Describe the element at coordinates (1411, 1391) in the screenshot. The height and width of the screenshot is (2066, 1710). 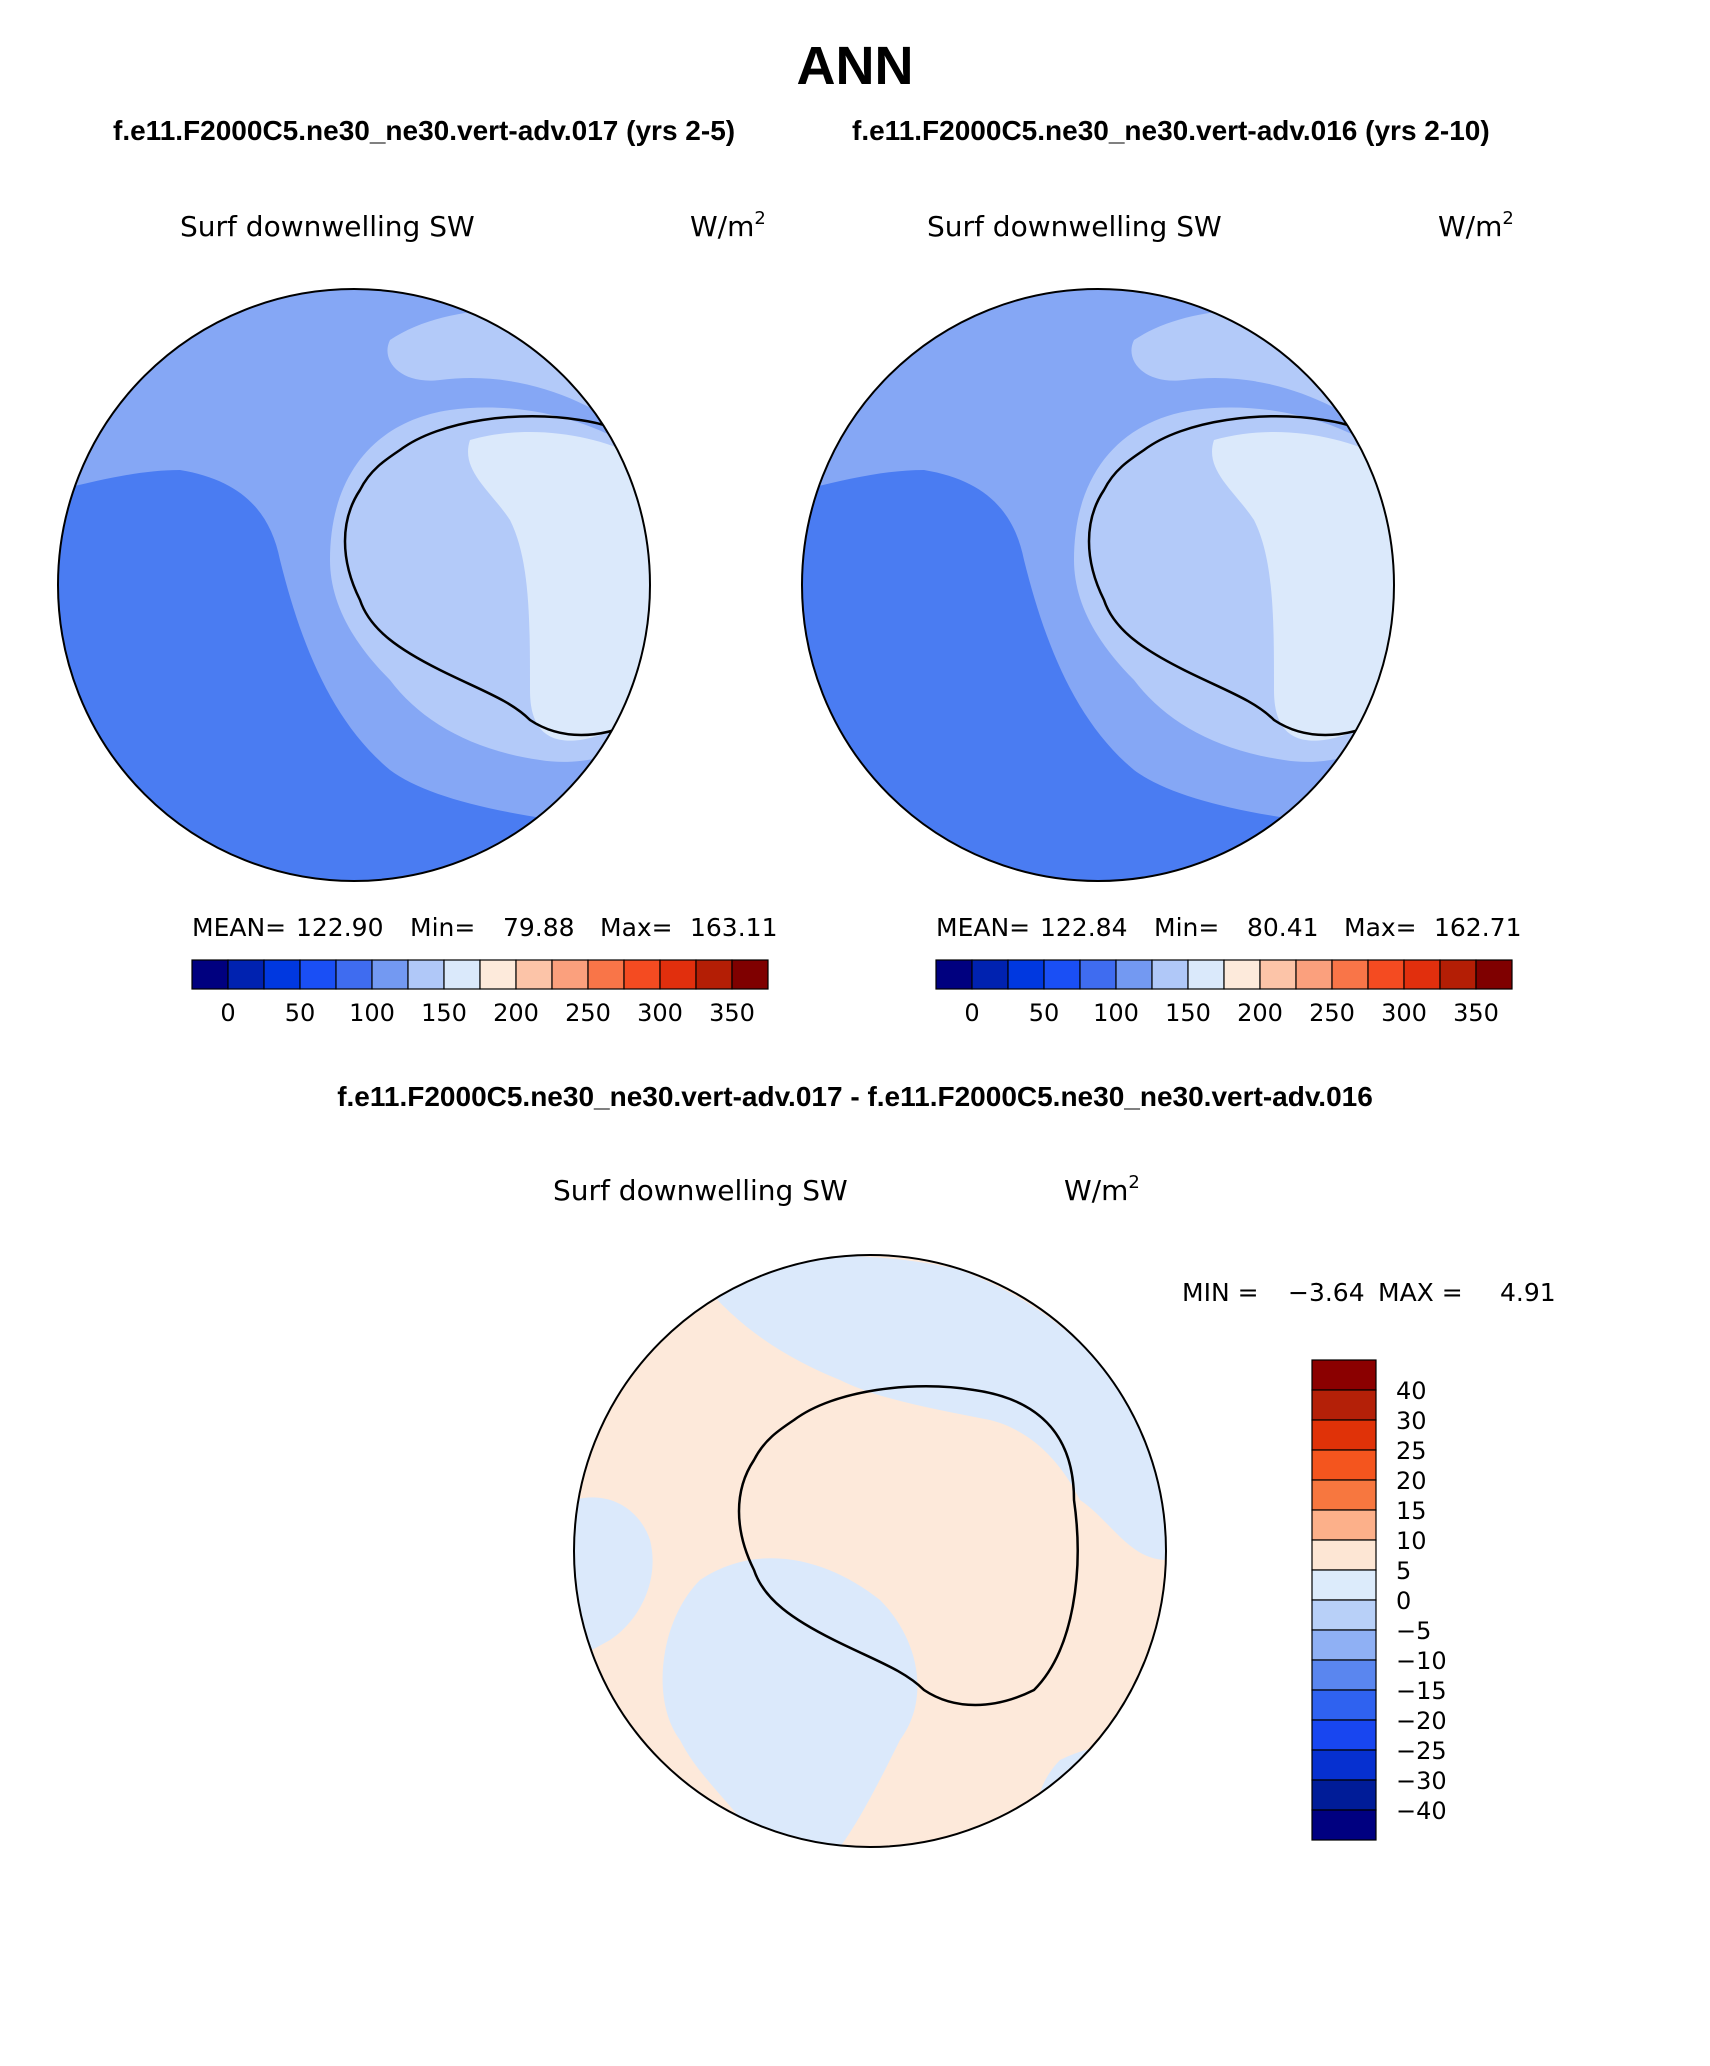
I see `diff-colorbar-tick-label: 40` at that location.